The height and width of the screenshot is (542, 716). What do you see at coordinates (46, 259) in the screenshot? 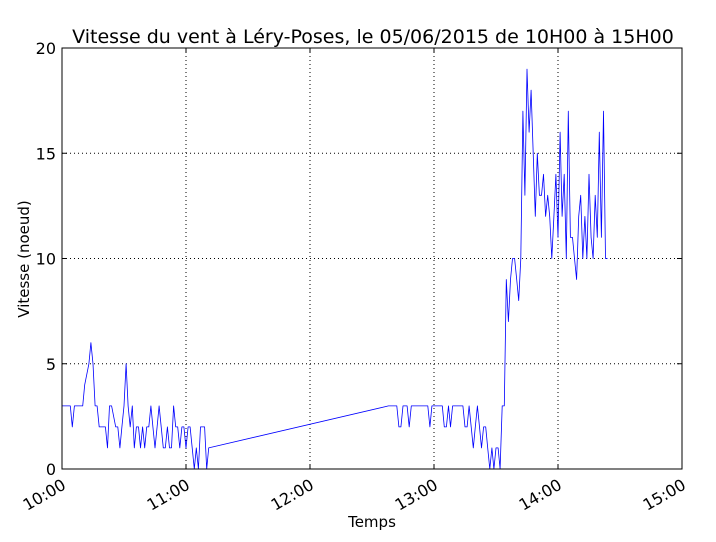
I see `y-tick-label: 10` at bounding box center [46, 259].